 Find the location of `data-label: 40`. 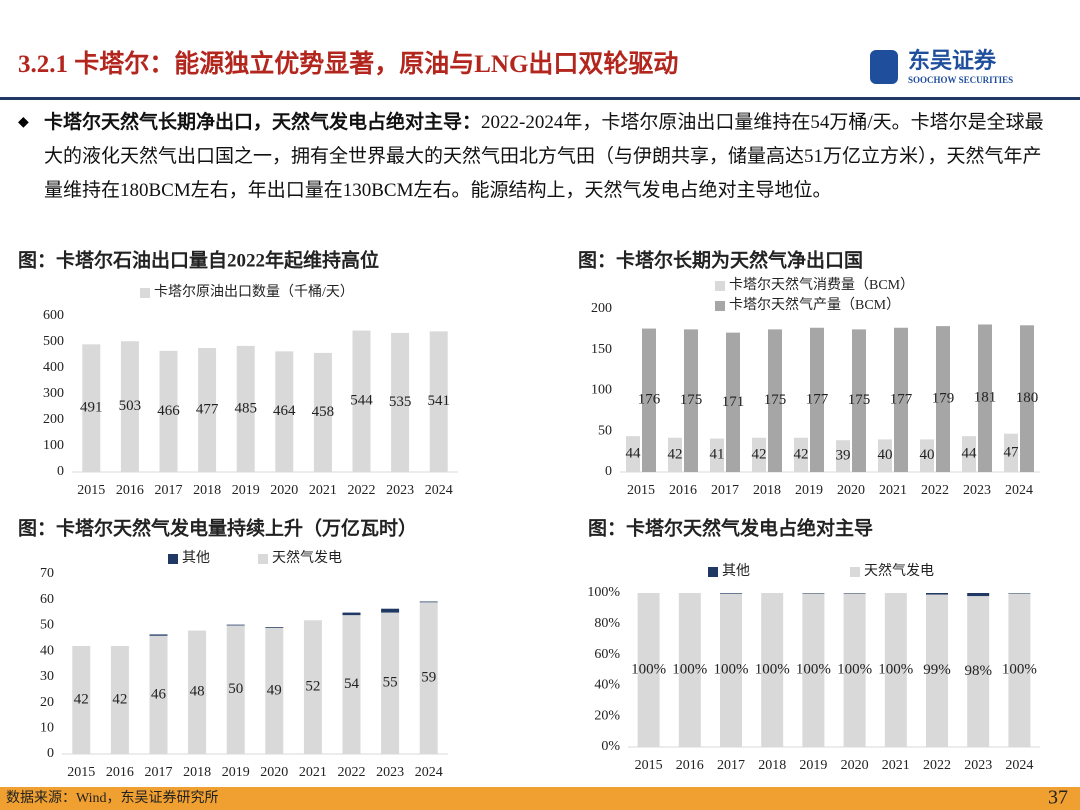

data-label: 40 is located at coordinates (927, 455).